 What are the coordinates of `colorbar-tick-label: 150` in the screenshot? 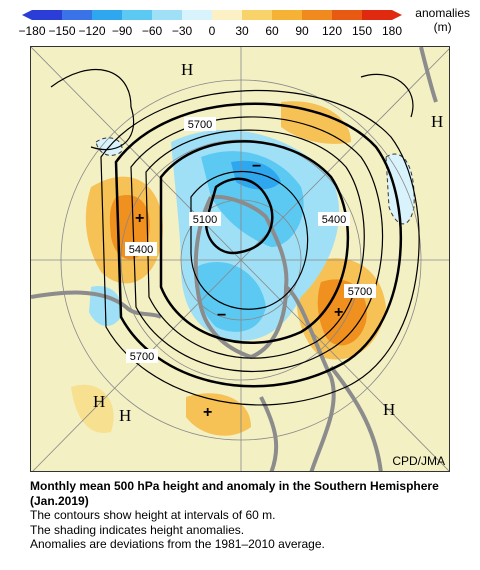 It's located at (362, 31).